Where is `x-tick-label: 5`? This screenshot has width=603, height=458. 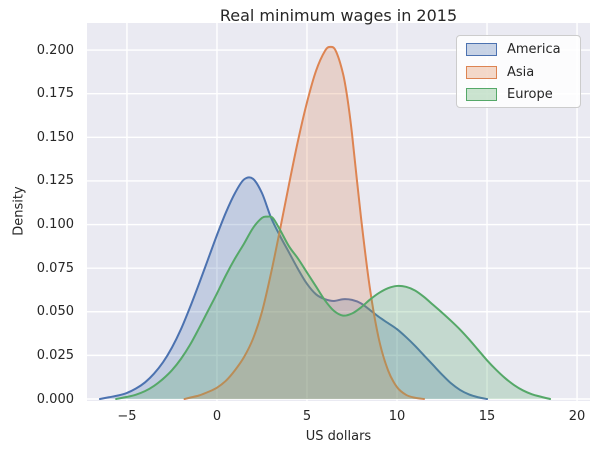 x-tick-label: 5 is located at coordinates (307, 416).